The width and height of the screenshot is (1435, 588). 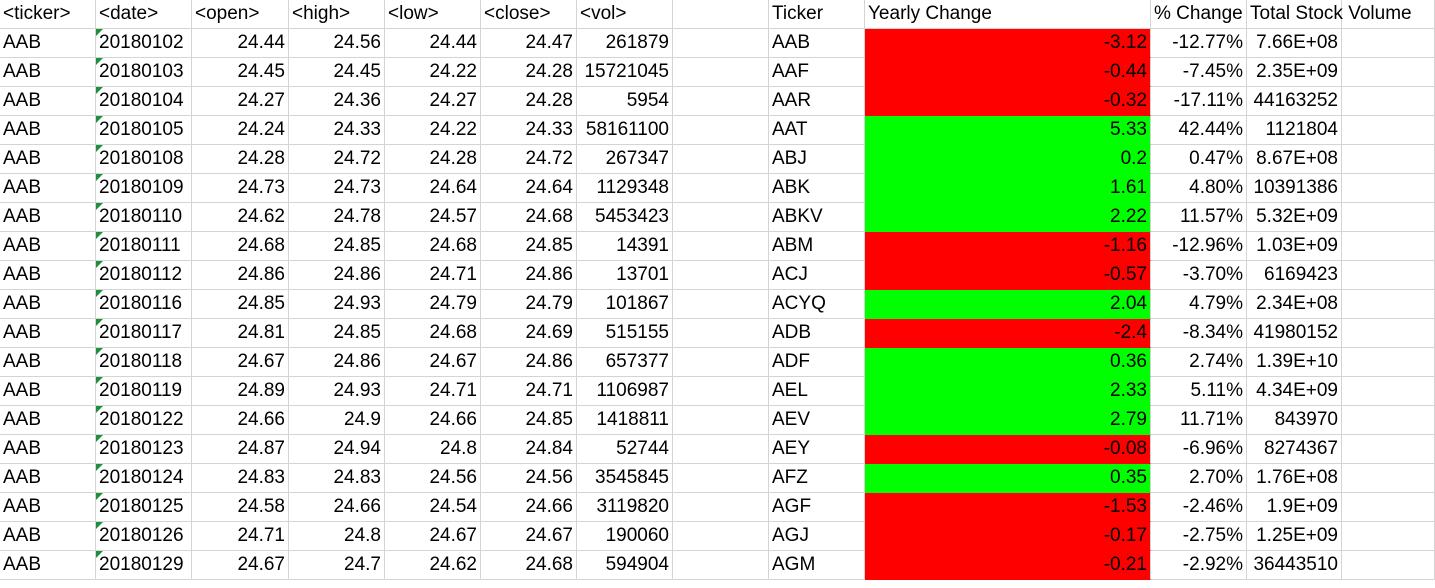 What do you see at coordinates (1388, 14) in the screenshot?
I see `header-cell-extra` at bounding box center [1388, 14].